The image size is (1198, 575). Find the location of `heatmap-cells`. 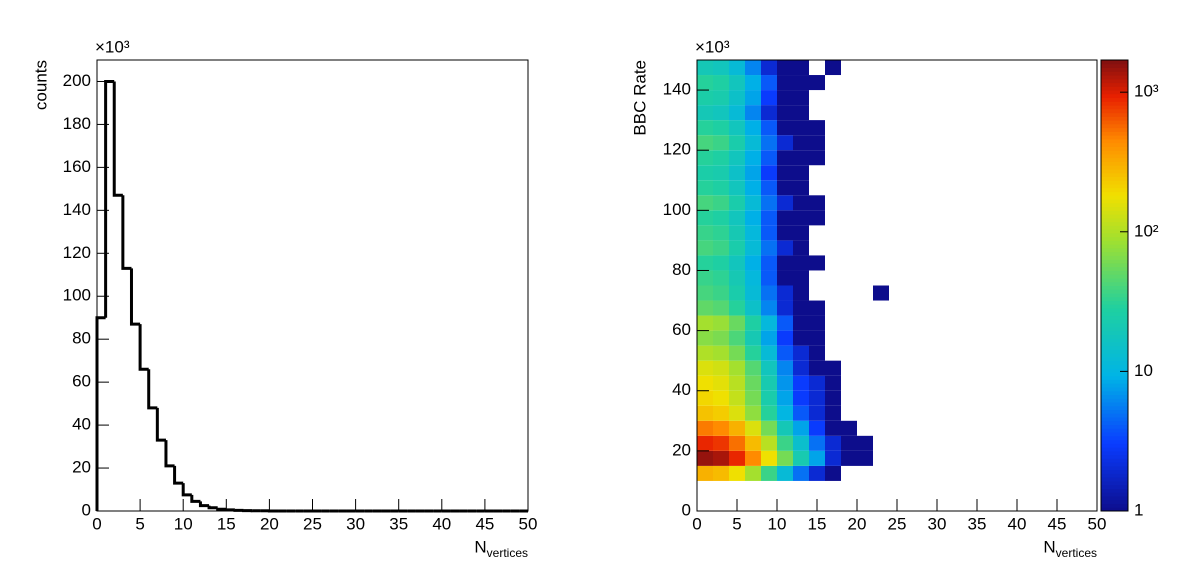

heatmap-cells is located at coordinates (793, 270).